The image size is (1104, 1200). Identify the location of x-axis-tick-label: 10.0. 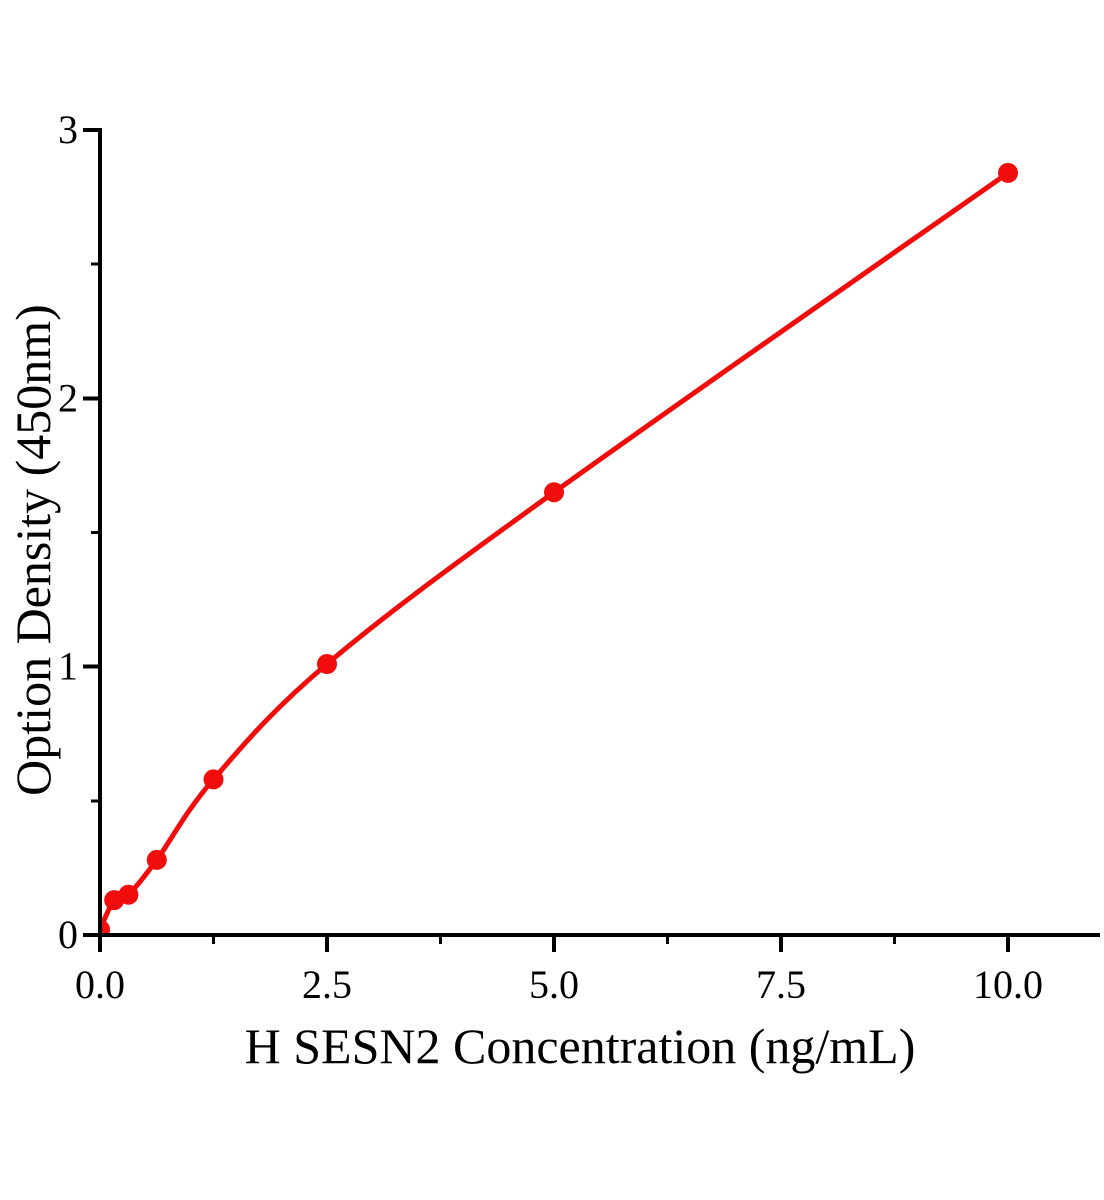
(1008, 984).